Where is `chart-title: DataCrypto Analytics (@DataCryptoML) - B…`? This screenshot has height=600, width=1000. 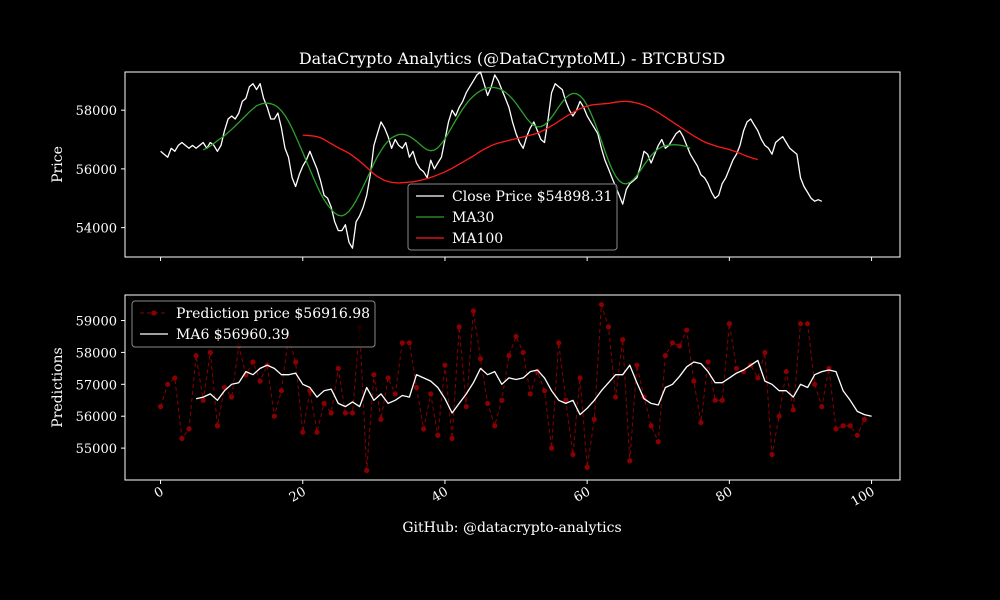 chart-title: DataCrypto Analytics (@DataCryptoML) - B… is located at coordinates (512, 58).